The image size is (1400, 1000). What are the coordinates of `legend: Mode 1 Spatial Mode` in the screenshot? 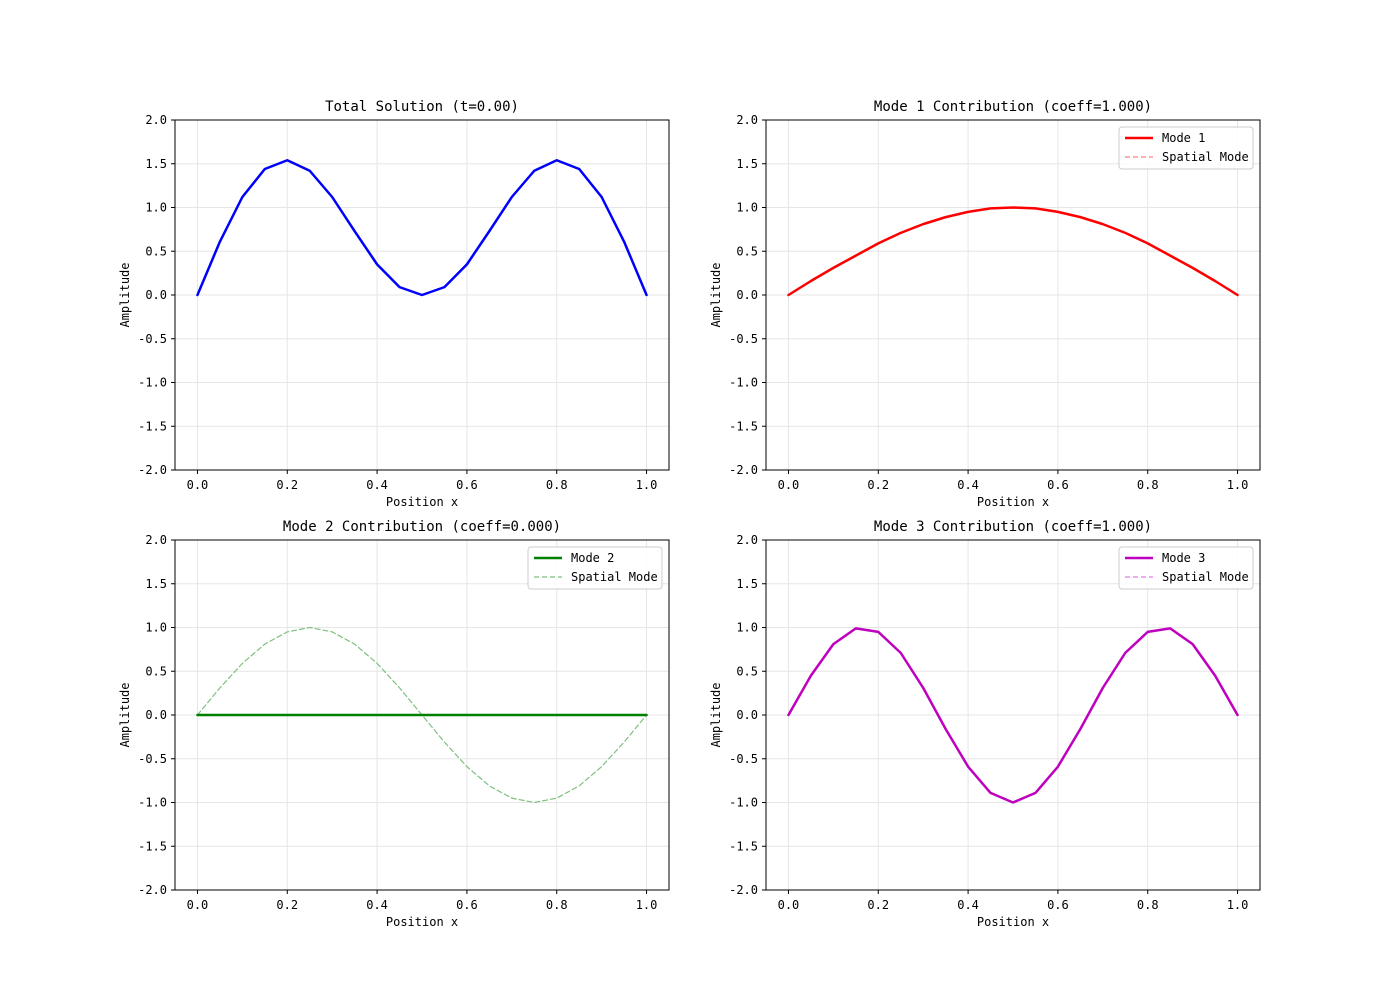 It's located at (1186, 148).